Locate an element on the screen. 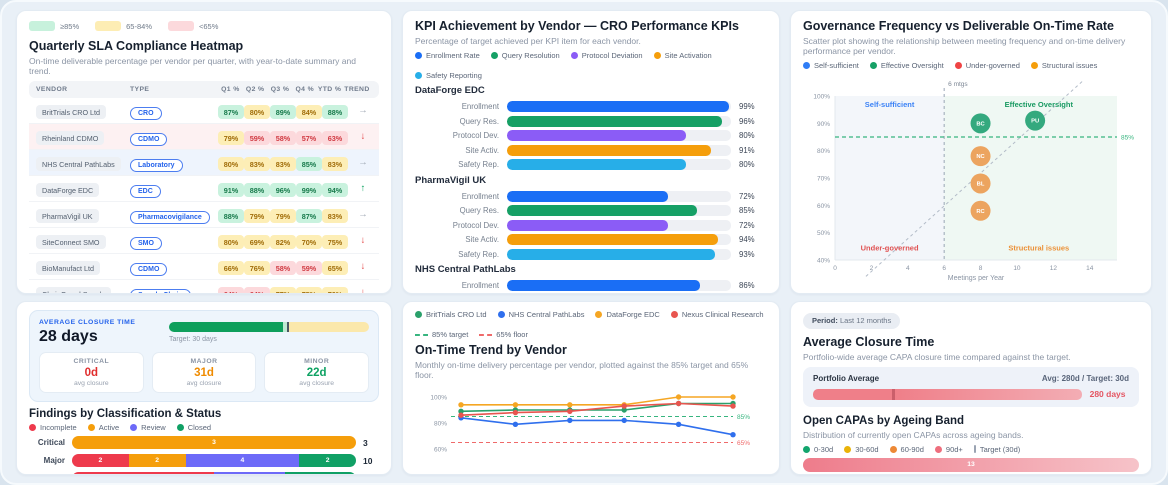 This screenshot has width=1168, height=485. stat-label: CRITICAL is located at coordinates (91, 361).